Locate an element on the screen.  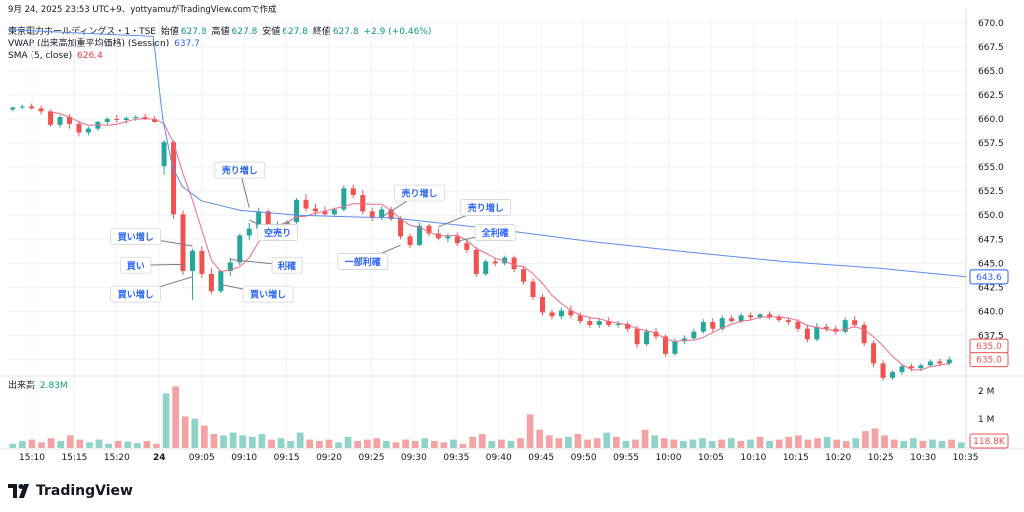
annotation-label: 買い増し is located at coordinates (268, 295).